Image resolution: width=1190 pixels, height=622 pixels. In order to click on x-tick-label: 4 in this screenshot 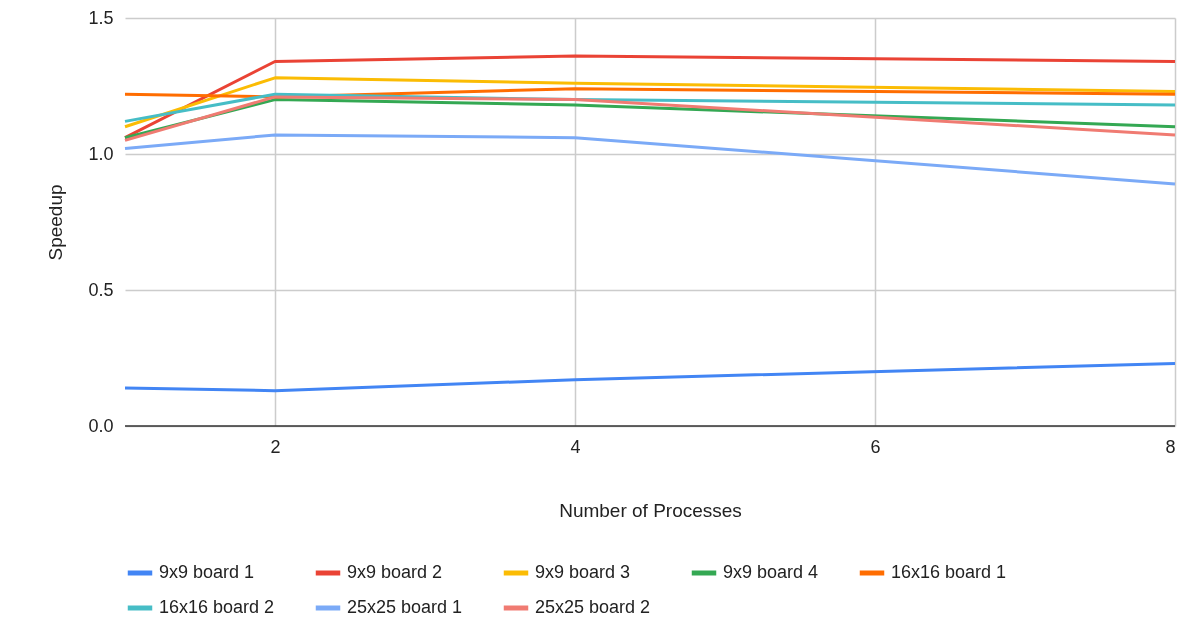, I will do `click(575, 446)`.